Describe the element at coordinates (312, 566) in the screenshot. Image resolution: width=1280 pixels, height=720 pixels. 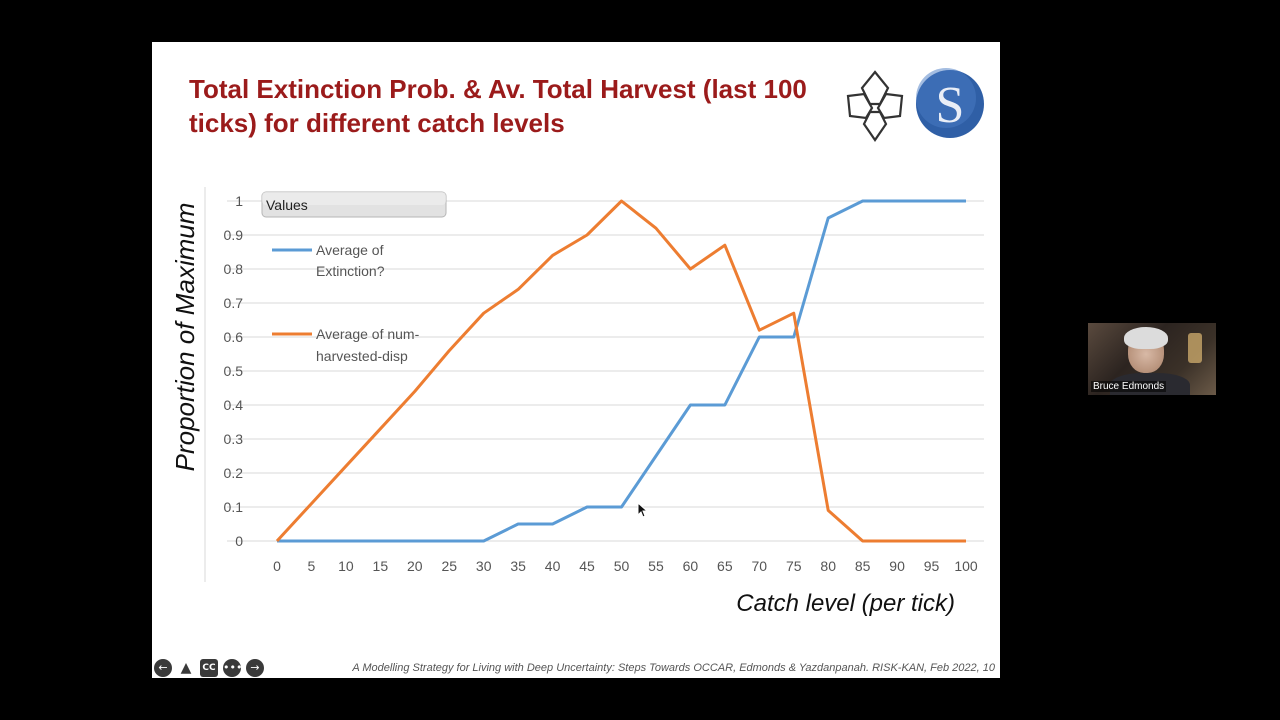
I see `x-tick-label: 5` at that location.